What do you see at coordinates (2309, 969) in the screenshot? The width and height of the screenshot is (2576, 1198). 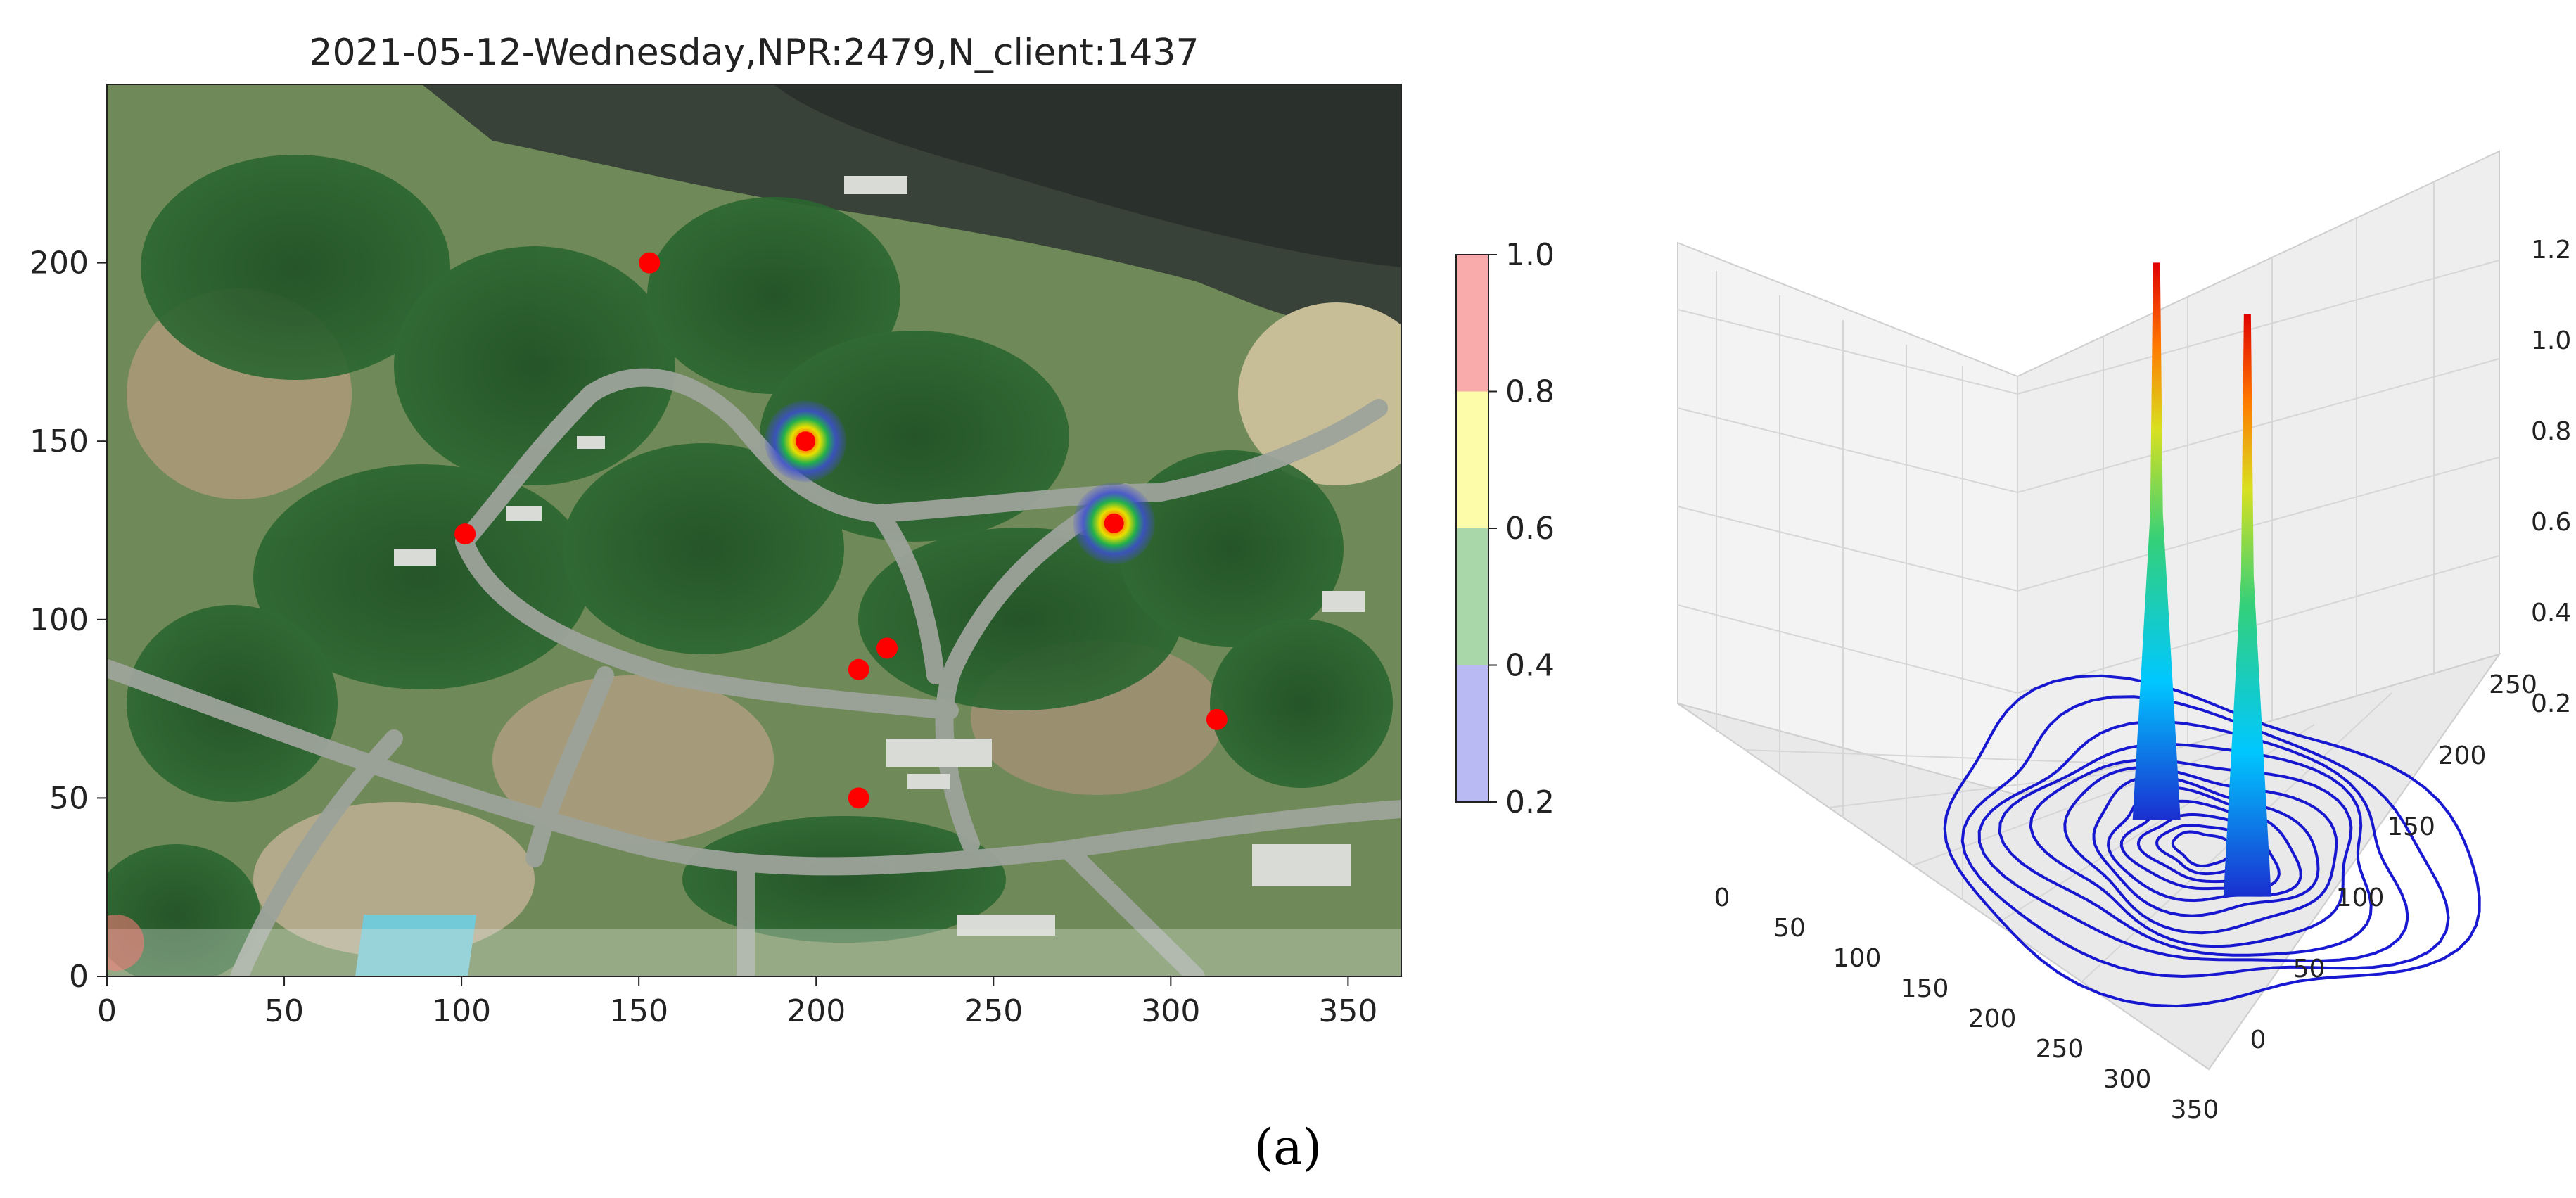 I see `y3d-tick-label: 50` at bounding box center [2309, 969].